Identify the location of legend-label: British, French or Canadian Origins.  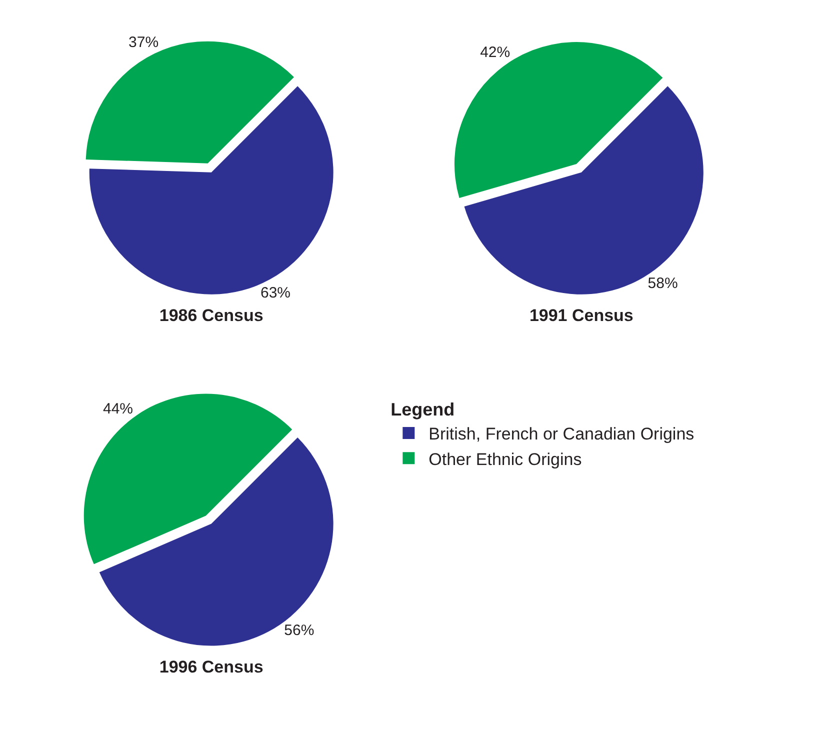
(561, 434).